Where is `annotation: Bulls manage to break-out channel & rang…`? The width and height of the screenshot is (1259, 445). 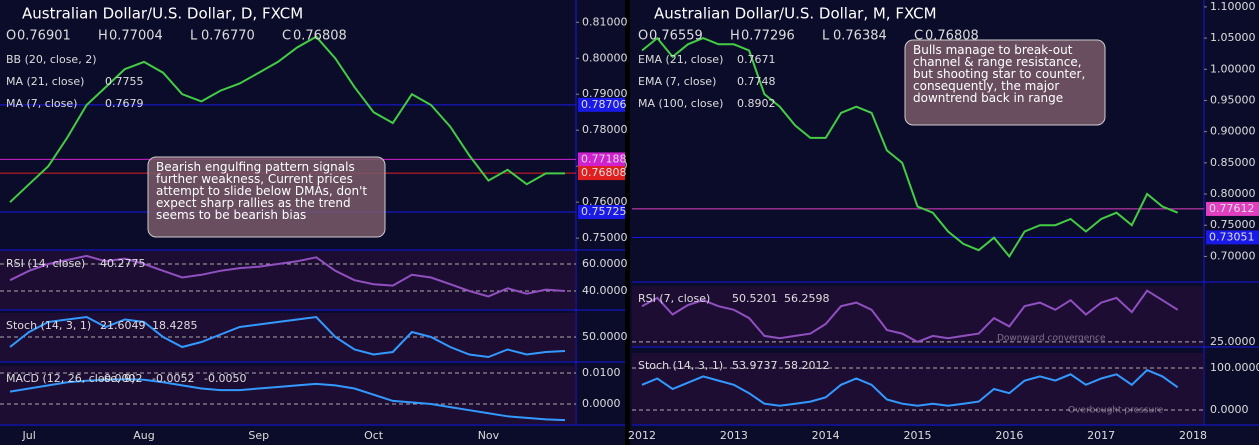 annotation: Bulls manage to break-out channel & rang… is located at coordinates (999, 74).